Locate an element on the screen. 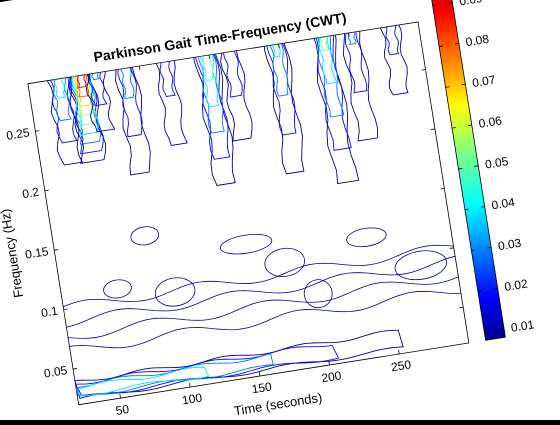 This screenshot has height=425, width=560. y-tick-label: 0.25 is located at coordinates (18, 134).